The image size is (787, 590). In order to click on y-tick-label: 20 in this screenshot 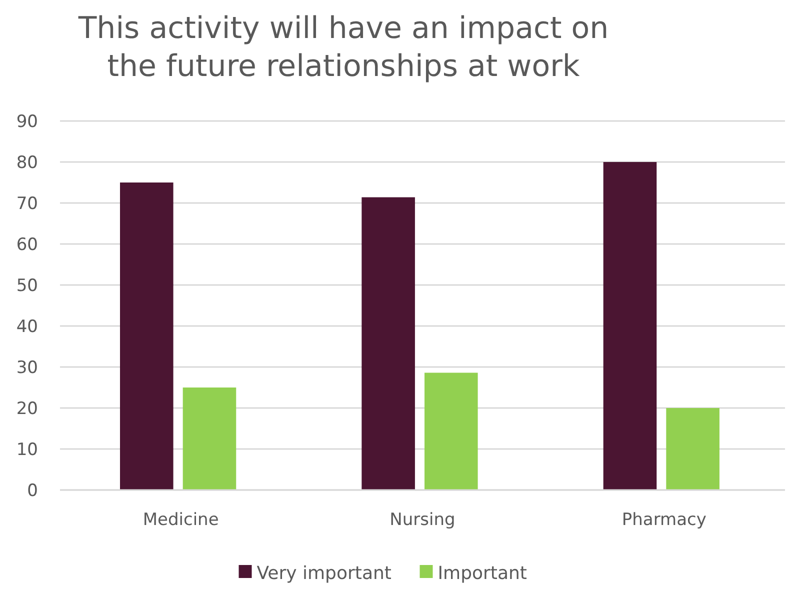, I will do `click(27, 409)`.